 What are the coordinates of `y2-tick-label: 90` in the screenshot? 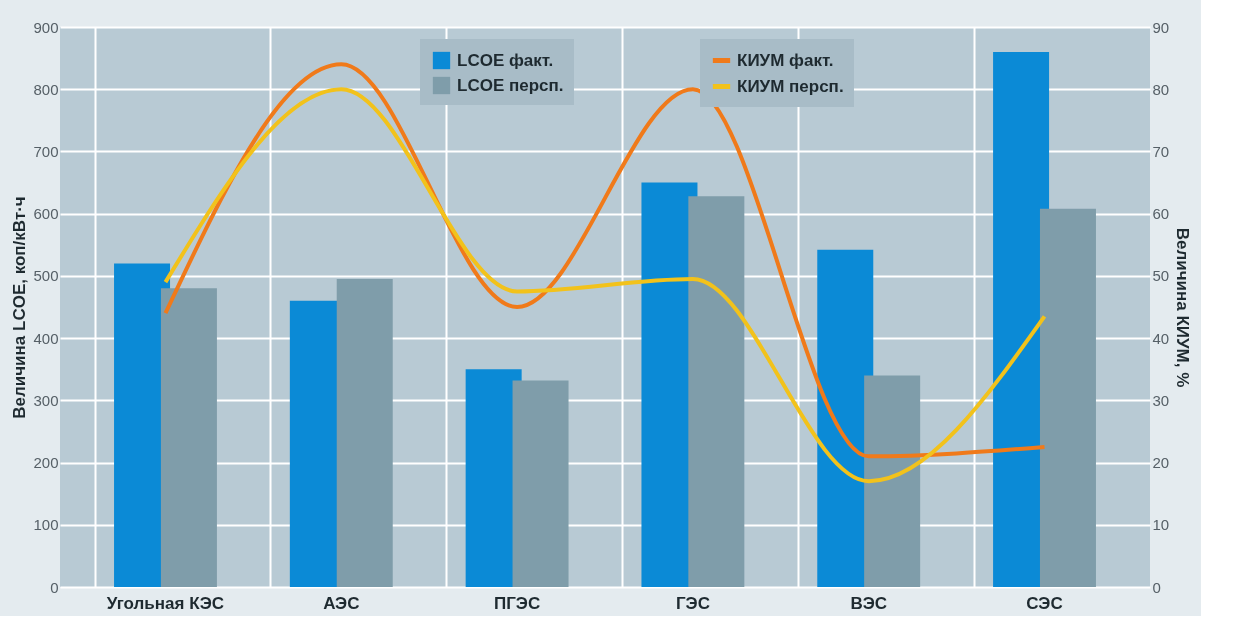 It's located at (1161, 27).